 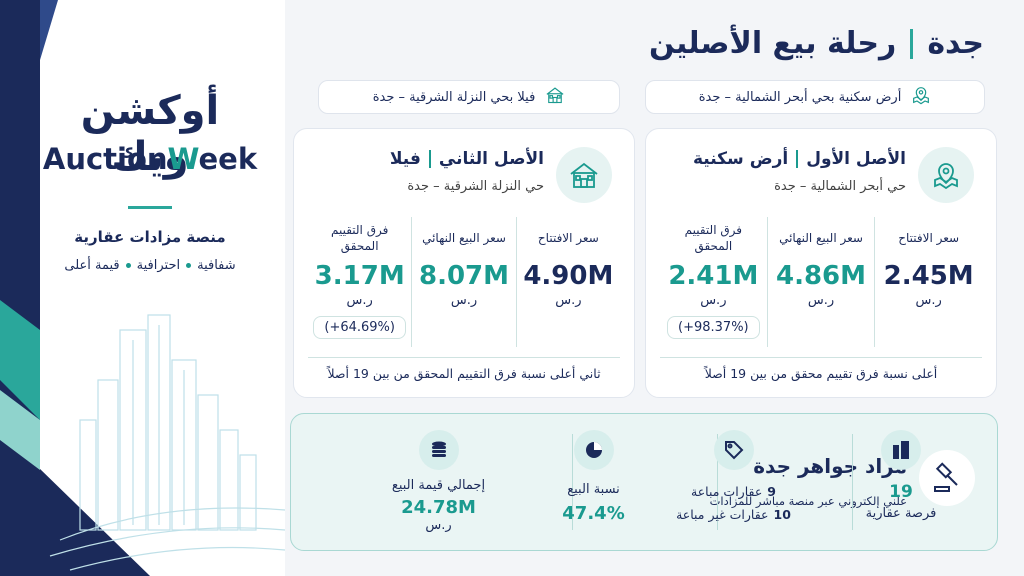 I want to click on brand-value: قيمة أعلى, so click(x=92, y=265).